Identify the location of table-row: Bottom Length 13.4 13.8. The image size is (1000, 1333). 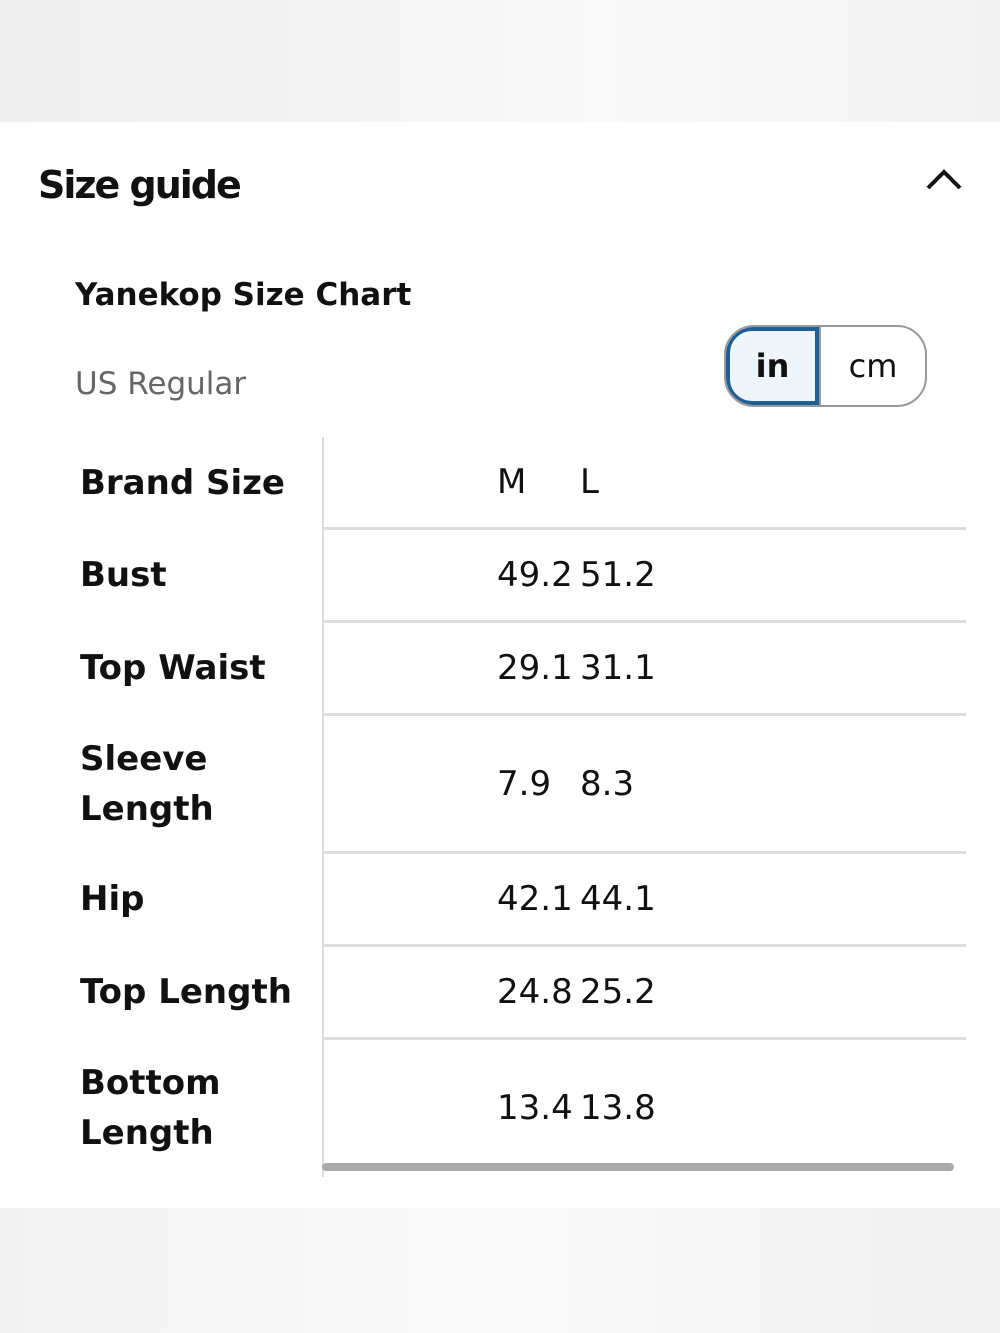
(483, 1107).